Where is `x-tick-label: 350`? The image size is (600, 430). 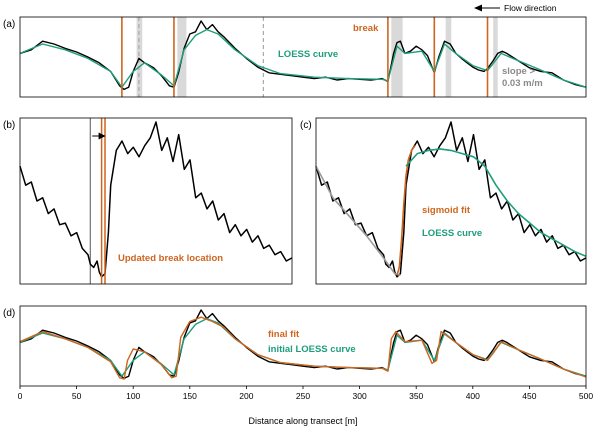 x-tick-label: 350 is located at coordinates (416, 396).